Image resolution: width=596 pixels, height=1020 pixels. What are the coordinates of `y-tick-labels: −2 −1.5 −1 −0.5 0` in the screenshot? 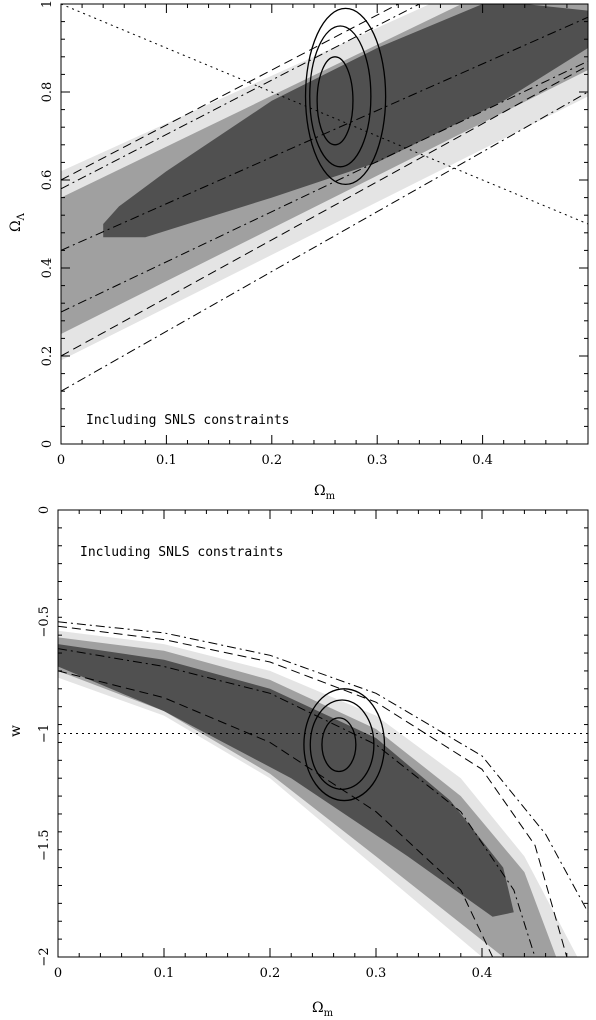 It's located at (44, 736).